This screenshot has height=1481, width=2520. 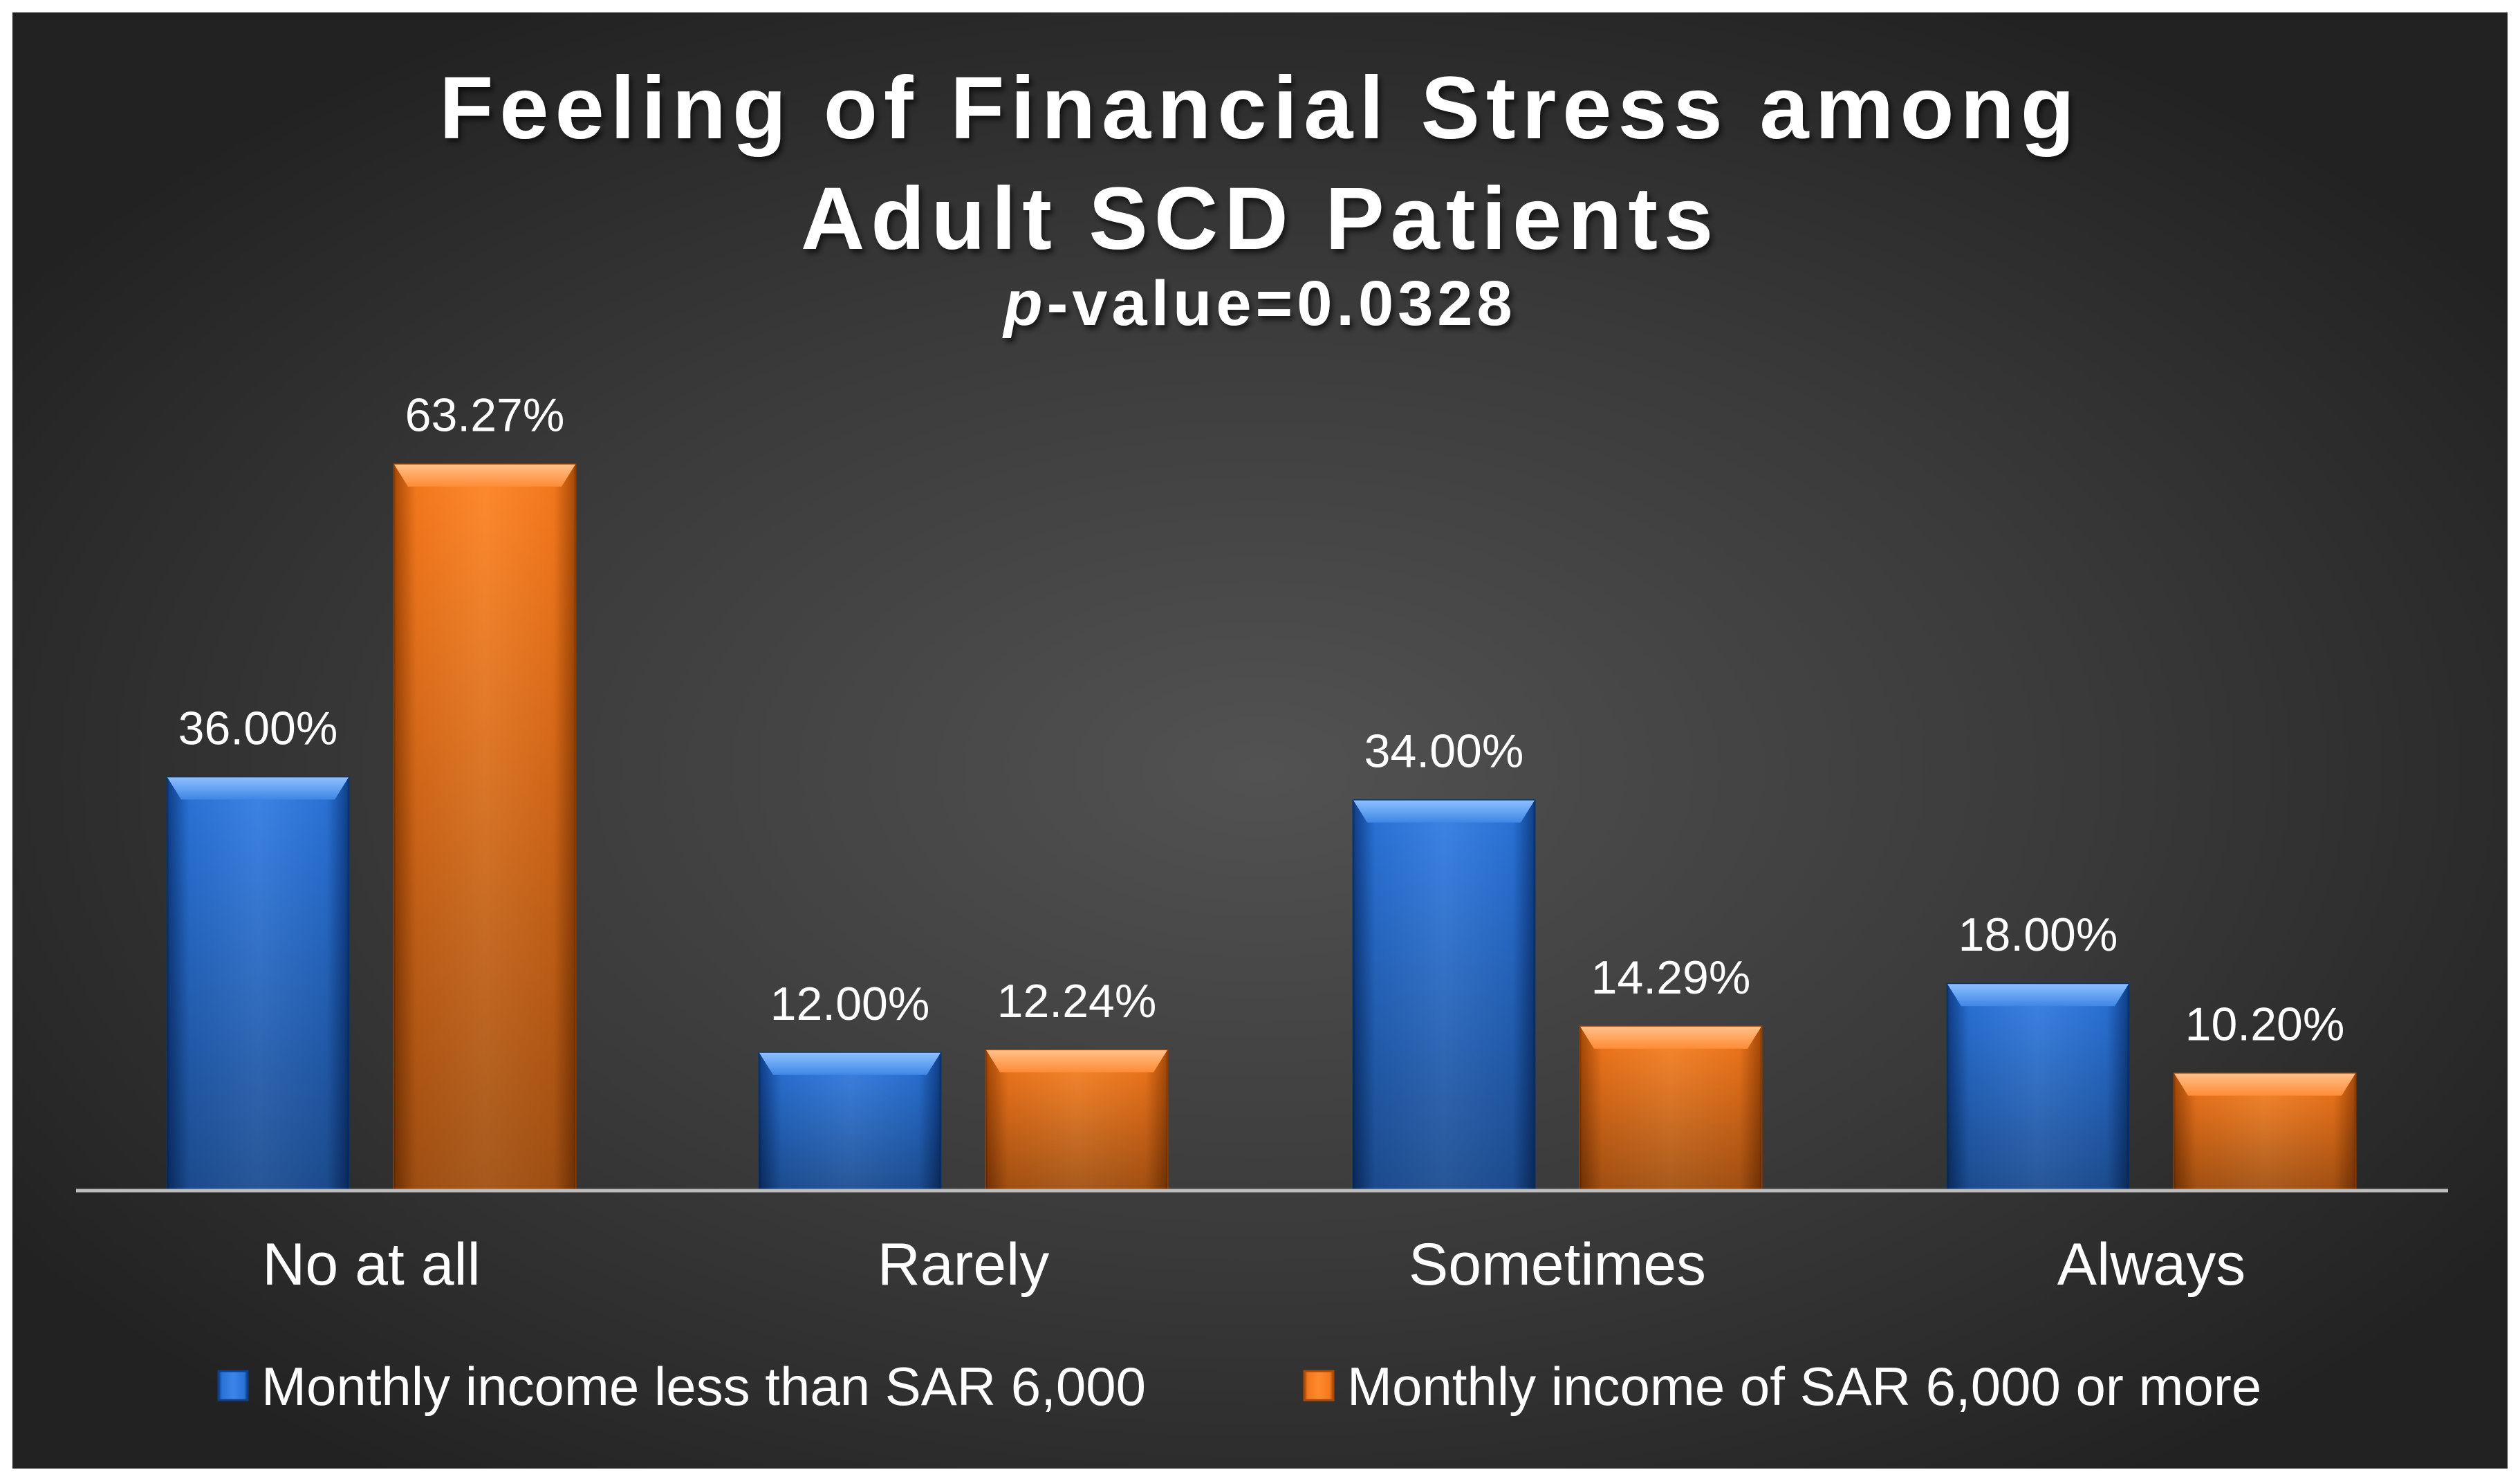 I want to click on bar-series-1-always, so click(x=2038, y=1087).